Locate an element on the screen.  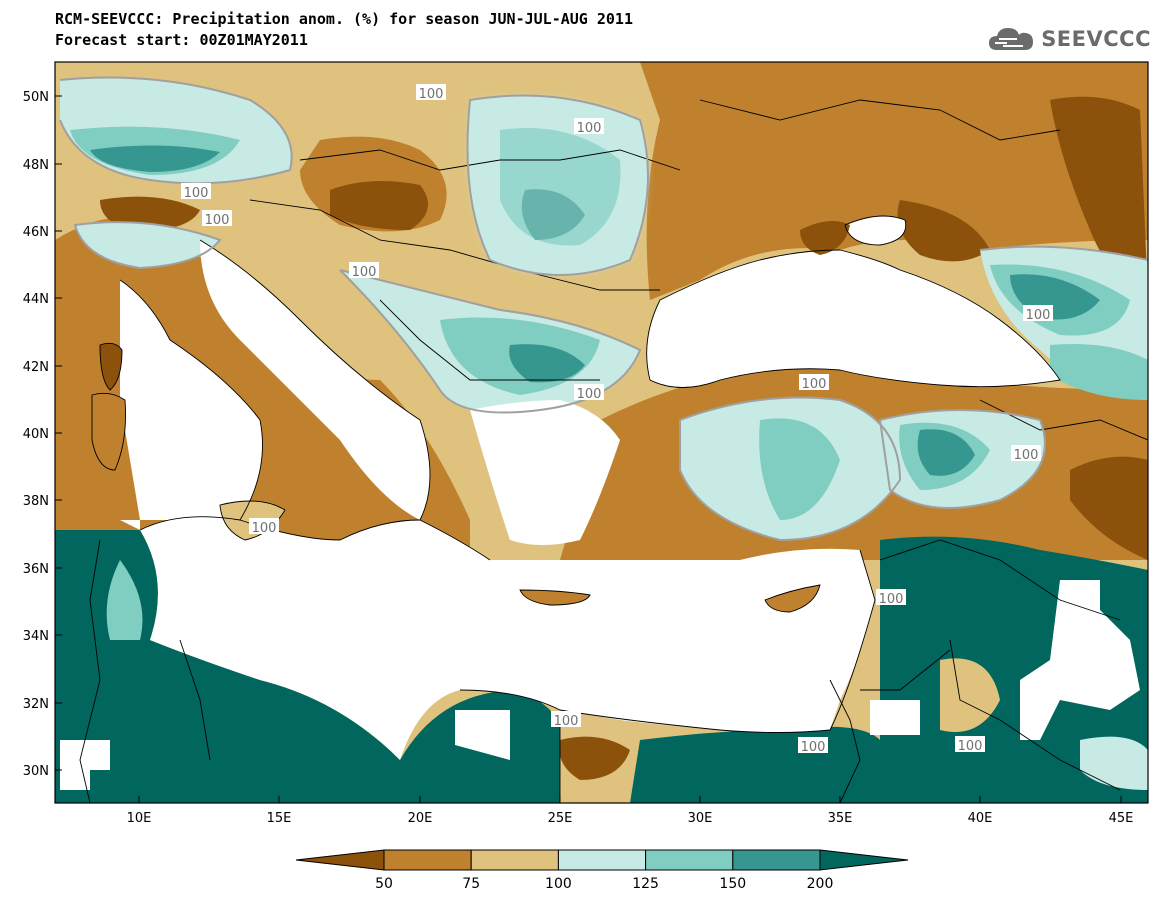
lat-tick-label: 32N is located at coordinates (36, 704).